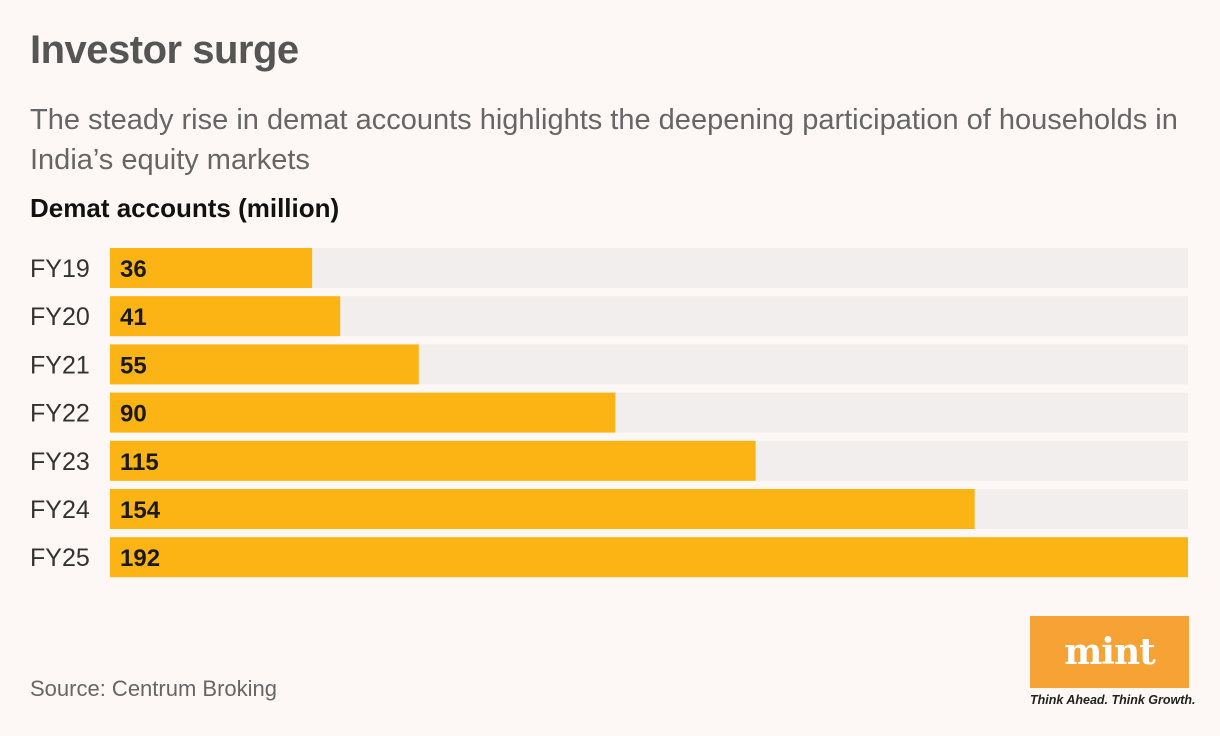 This screenshot has width=1220, height=736. What do you see at coordinates (133, 317) in the screenshot?
I see `data-label: 41` at bounding box center [133, 317].